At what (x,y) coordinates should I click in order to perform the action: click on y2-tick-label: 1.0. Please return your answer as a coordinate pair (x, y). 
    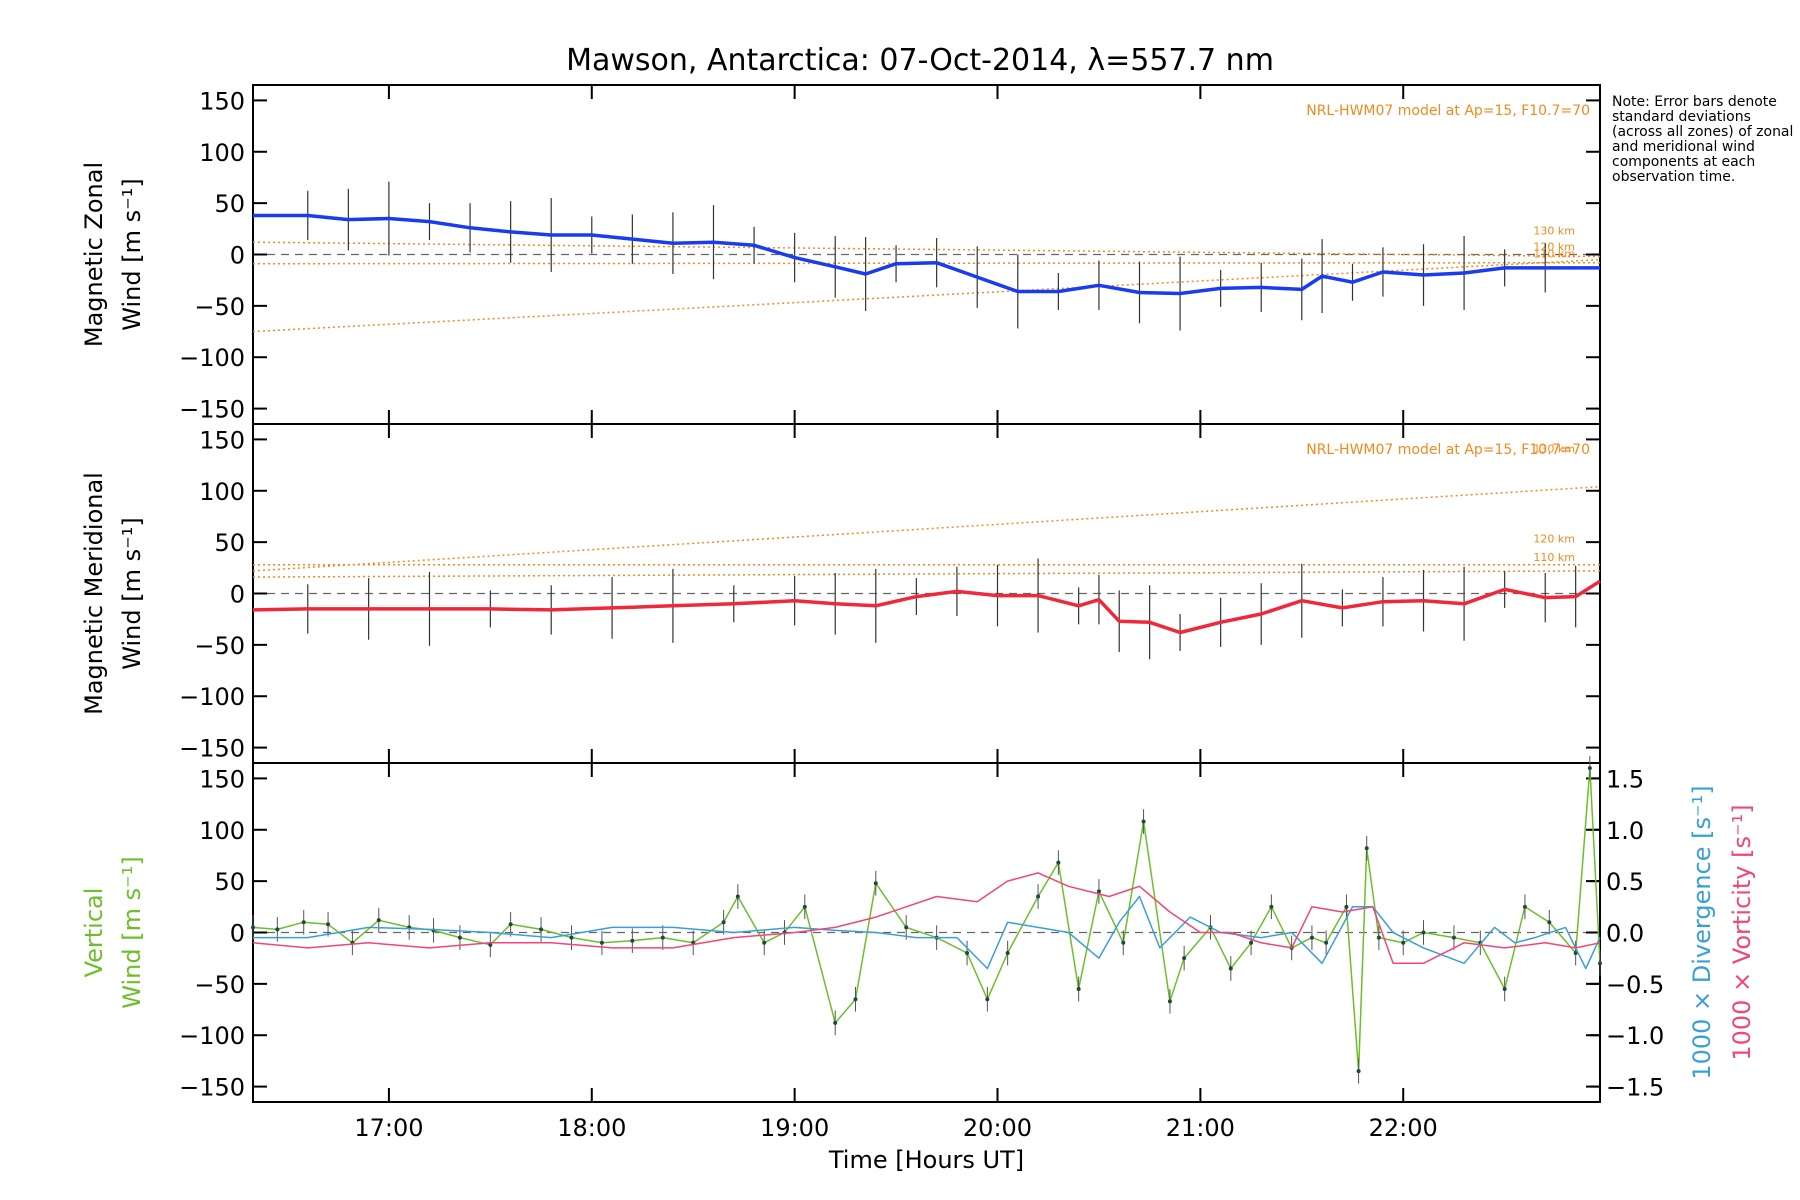
    Looking at the image, I should click on (1625, 831).